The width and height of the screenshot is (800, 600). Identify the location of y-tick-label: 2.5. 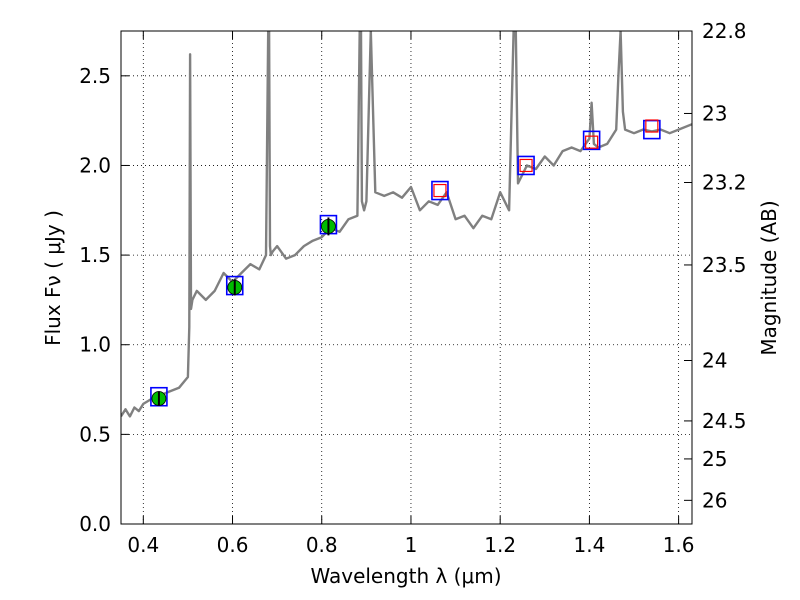
(95, 76).